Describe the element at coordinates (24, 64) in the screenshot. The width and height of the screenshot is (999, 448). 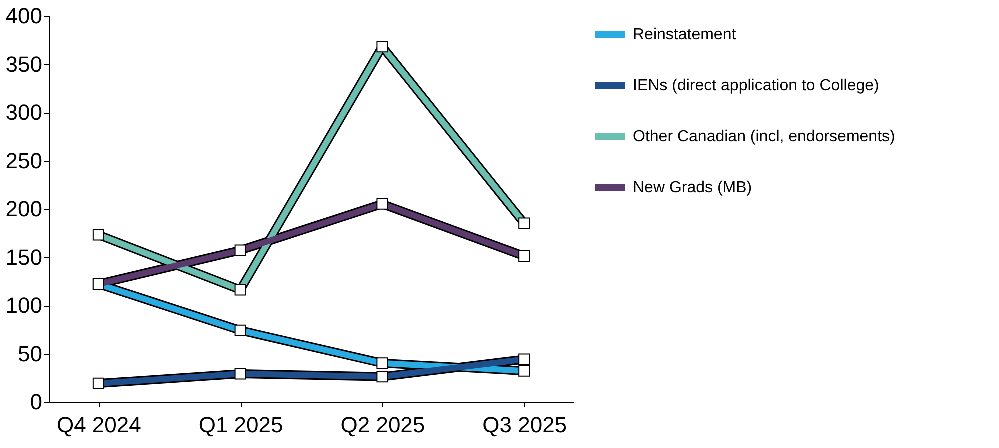
I see `y-tick-label: 350` at that location.